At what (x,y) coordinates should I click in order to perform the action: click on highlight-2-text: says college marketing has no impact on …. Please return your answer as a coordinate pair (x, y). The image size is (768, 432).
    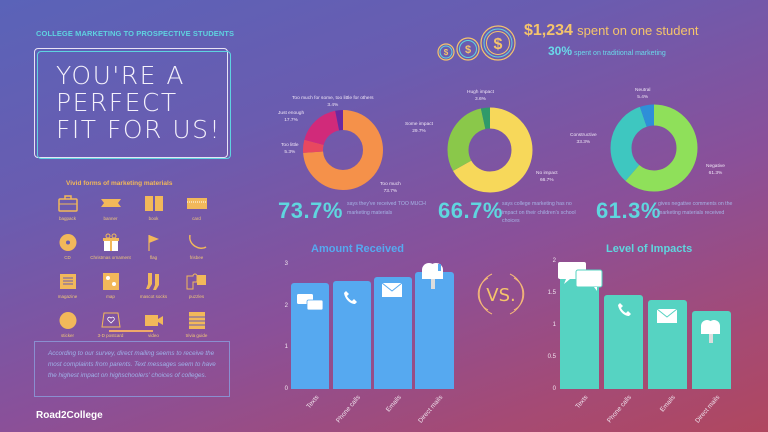
    Looking at the image, I should click on (539, 212).